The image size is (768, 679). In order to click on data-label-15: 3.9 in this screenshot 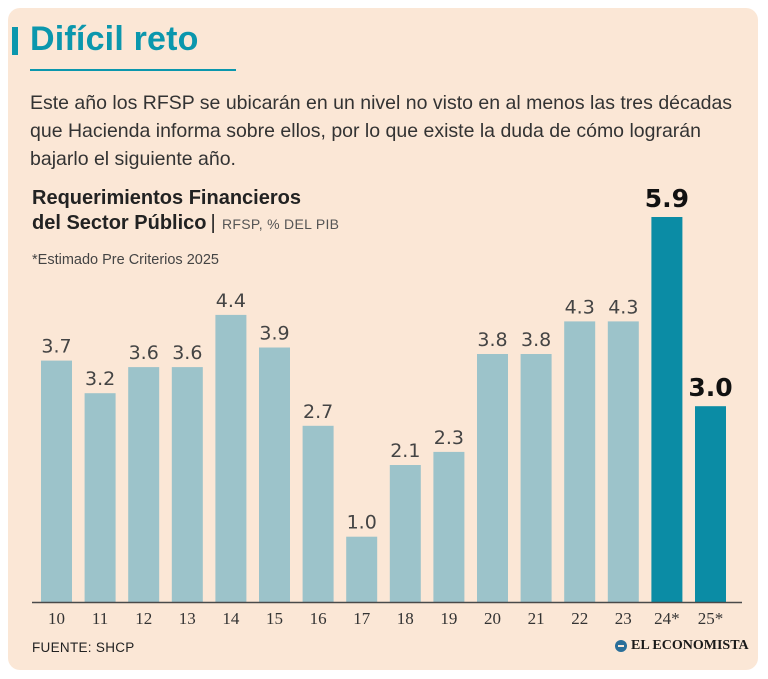, I will do `click(274, 334)`.